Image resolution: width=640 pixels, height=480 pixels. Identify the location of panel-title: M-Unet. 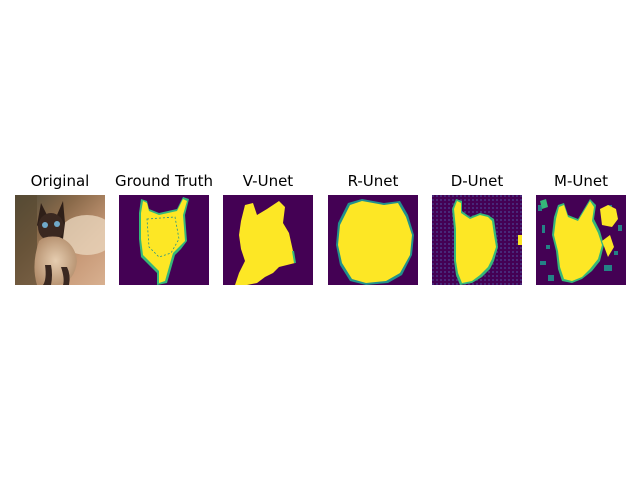
(573, 181).